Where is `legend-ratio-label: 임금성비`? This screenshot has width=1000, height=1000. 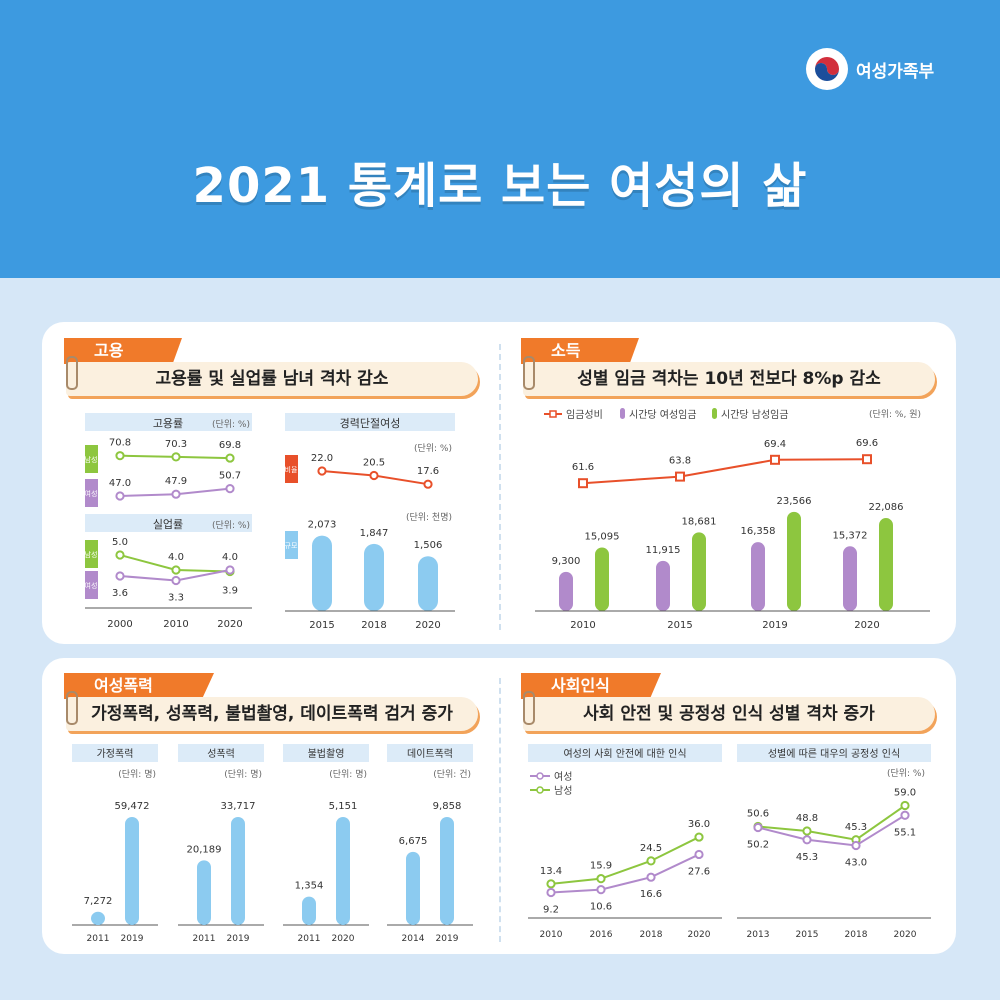 legend-ratio-label: 임금성비 is located at coordinates (584, 414).